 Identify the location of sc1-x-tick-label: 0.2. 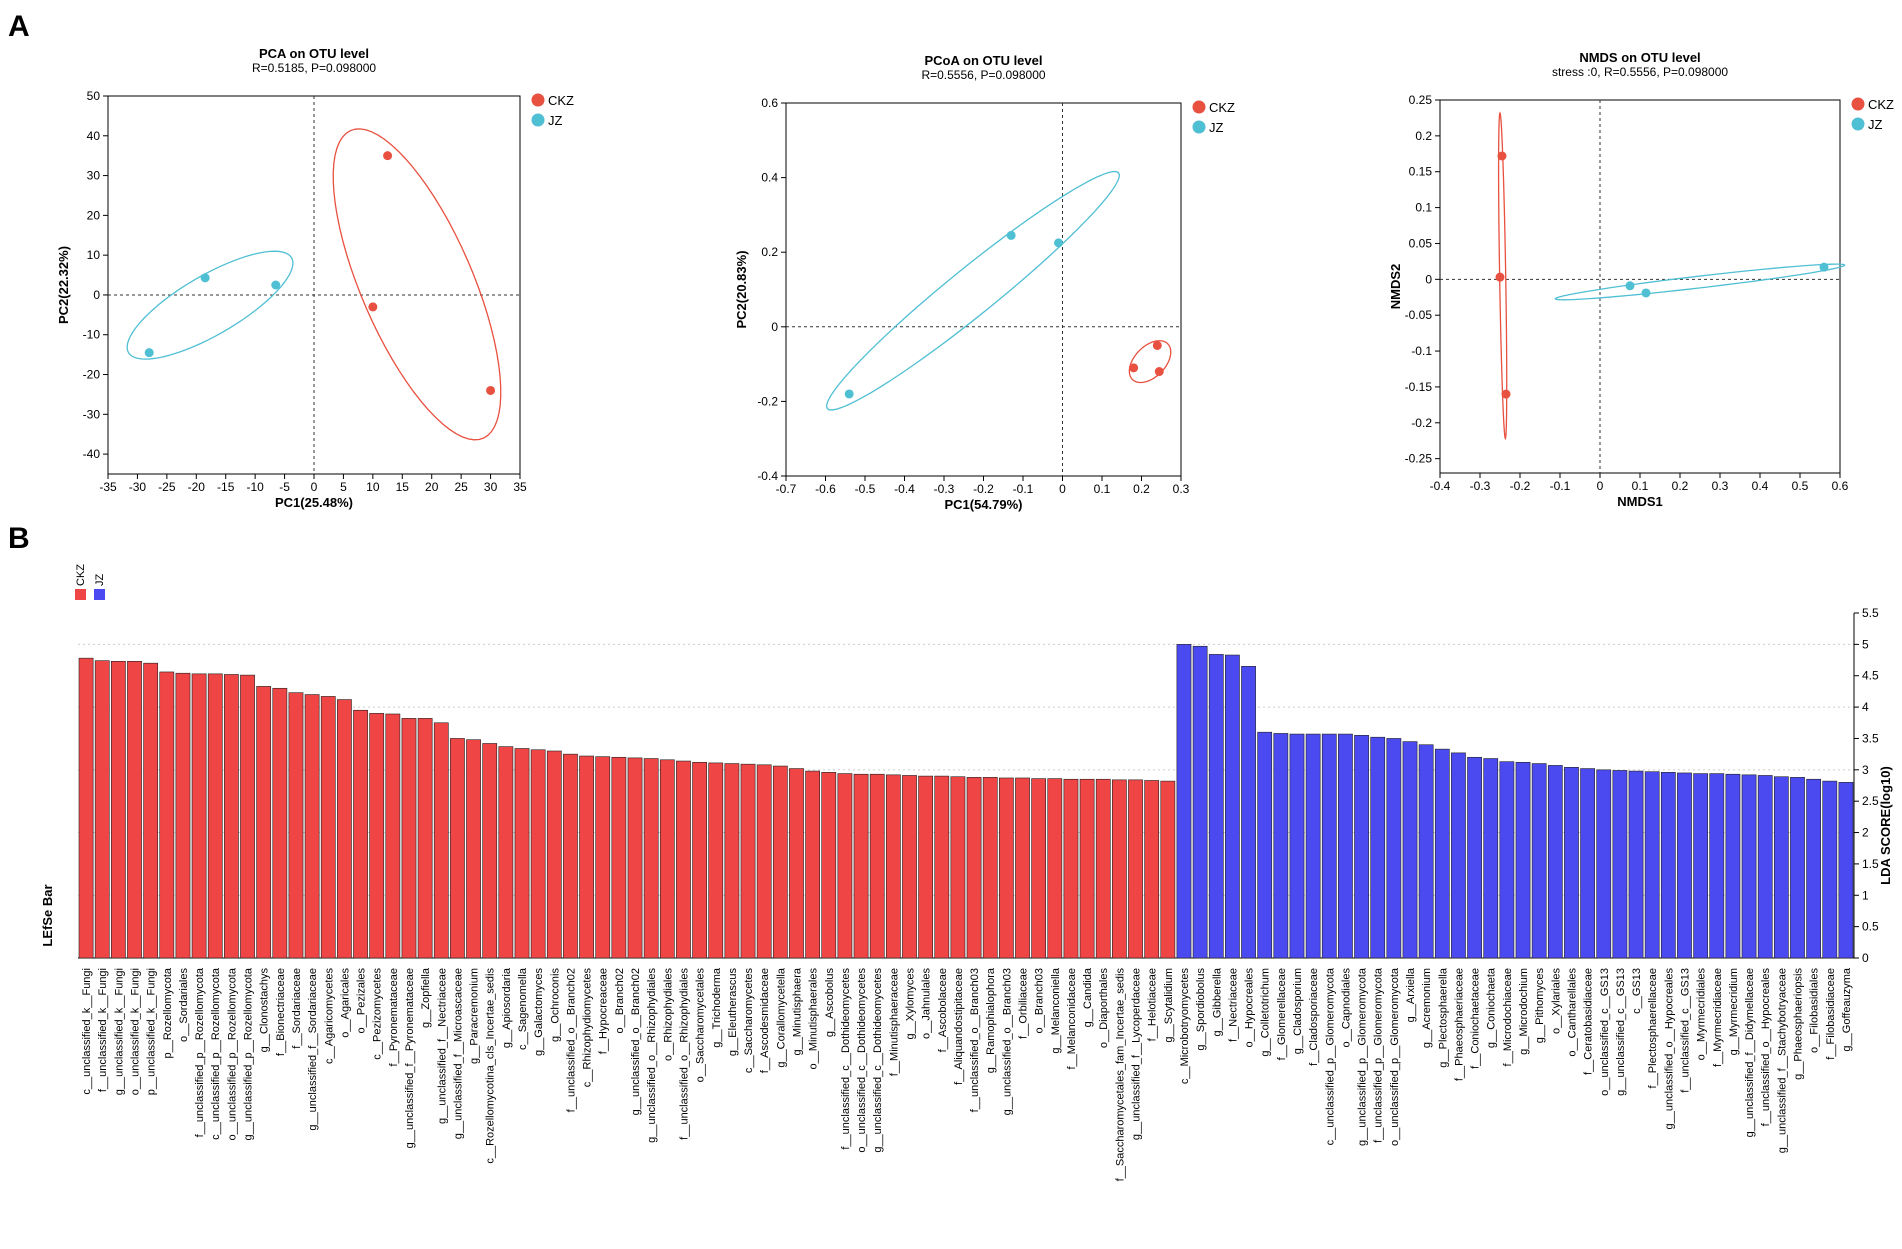
(1141, 489).